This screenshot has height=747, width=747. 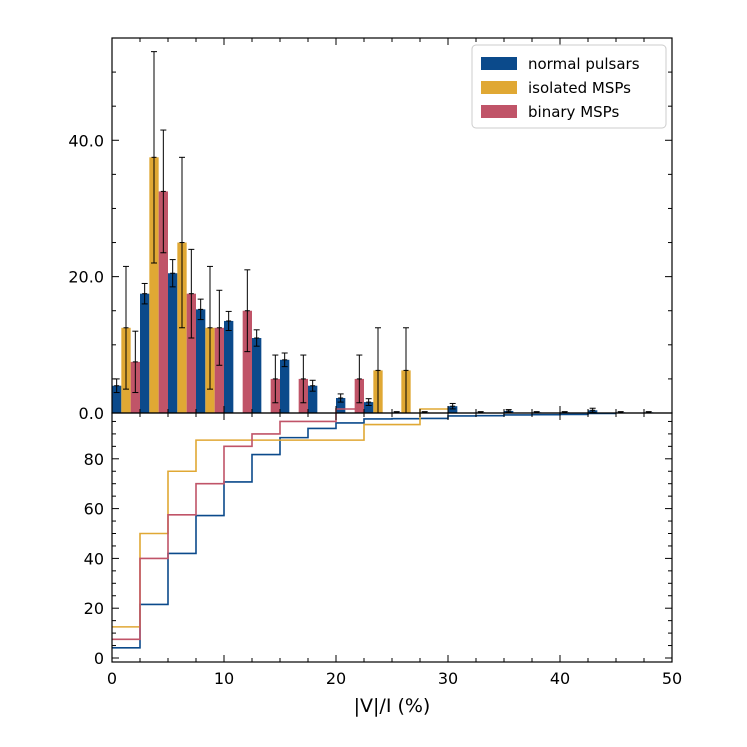 I want to click on y-tick-label: 80, so click(x=94, y=459).